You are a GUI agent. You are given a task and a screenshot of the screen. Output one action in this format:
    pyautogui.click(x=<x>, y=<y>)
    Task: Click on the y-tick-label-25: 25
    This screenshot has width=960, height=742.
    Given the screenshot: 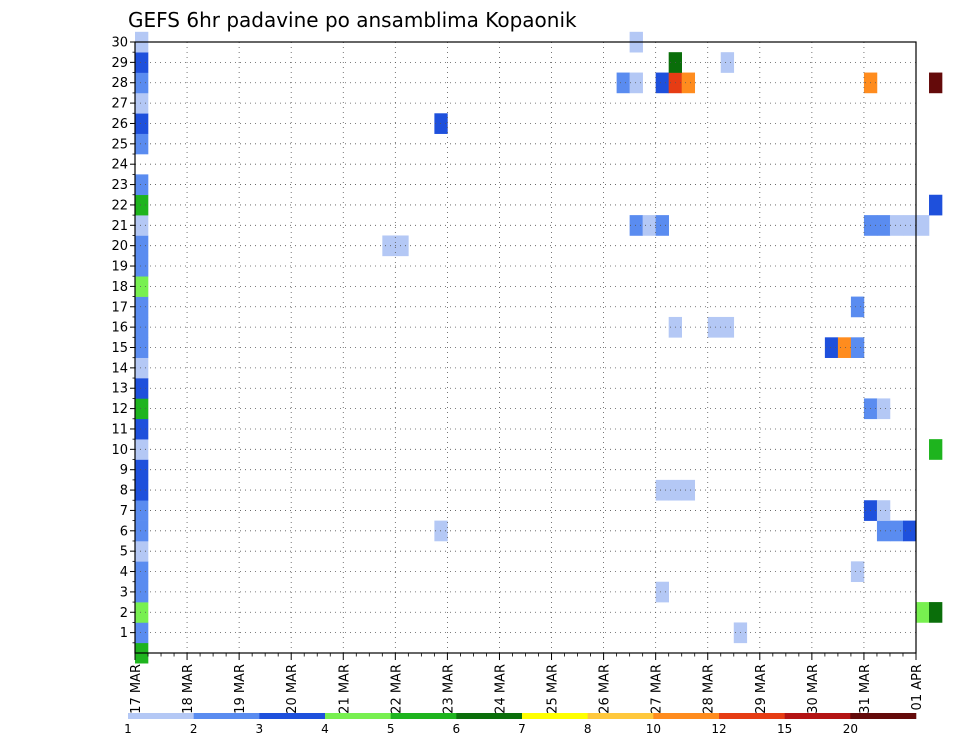 What is the action you would take?
    pyautogui.click(x=119, y=144)
    